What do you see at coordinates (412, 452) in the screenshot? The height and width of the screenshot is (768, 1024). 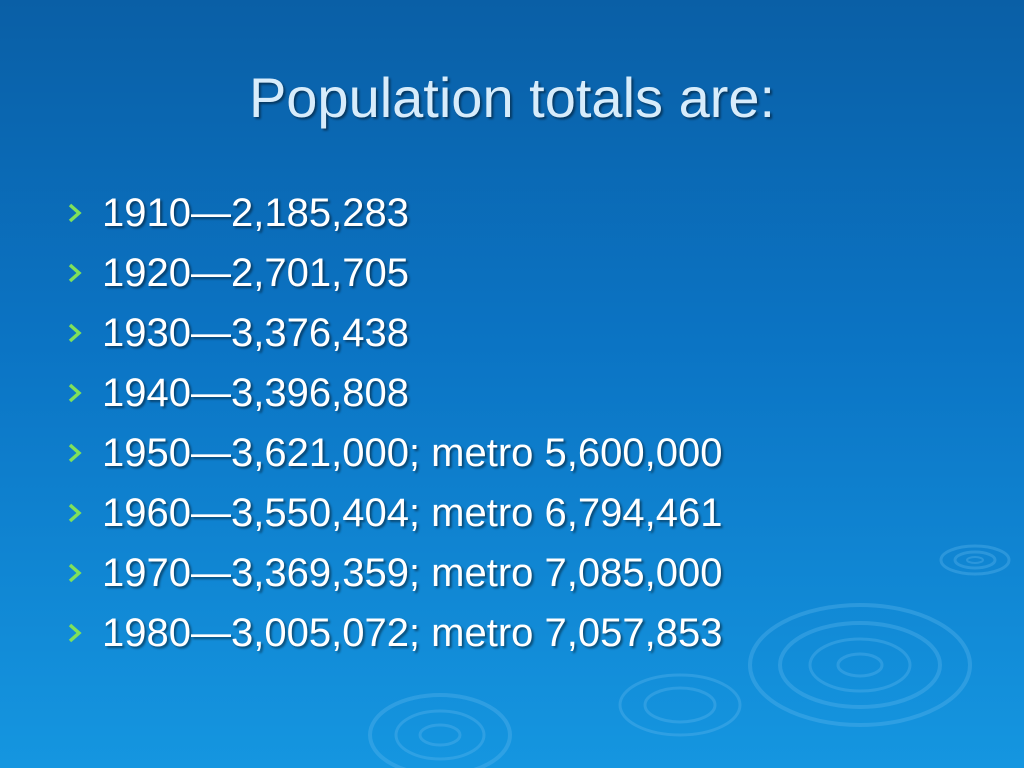 I see `population-entry: 1950—3,621,000; metro 5,600,000` at bounding box center [412, 452].